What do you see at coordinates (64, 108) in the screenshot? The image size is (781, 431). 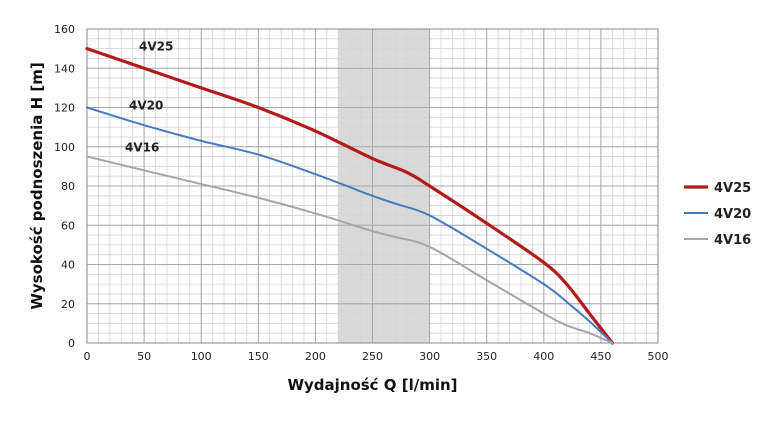 I see `y-tick-label: 120` at bounding box center [64, 108].